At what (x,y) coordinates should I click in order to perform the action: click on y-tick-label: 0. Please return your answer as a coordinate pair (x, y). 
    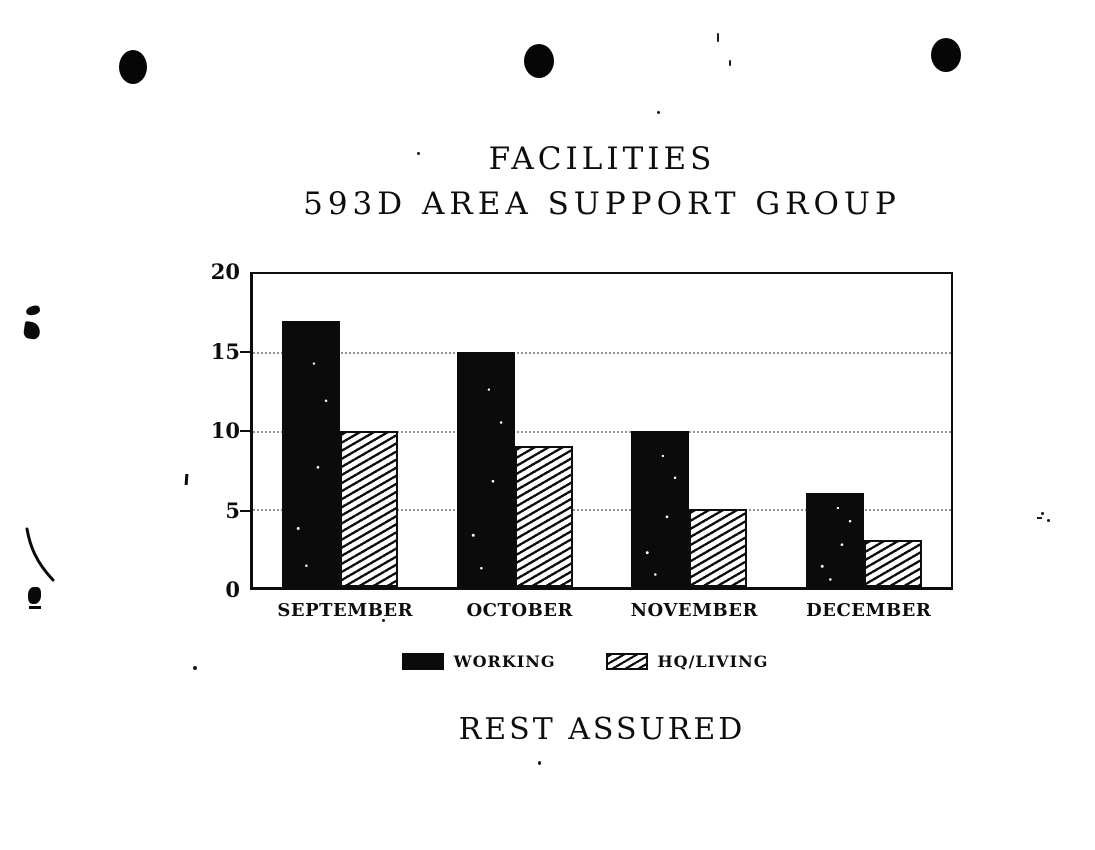
    Looking at the image, I should click on (232, 589).